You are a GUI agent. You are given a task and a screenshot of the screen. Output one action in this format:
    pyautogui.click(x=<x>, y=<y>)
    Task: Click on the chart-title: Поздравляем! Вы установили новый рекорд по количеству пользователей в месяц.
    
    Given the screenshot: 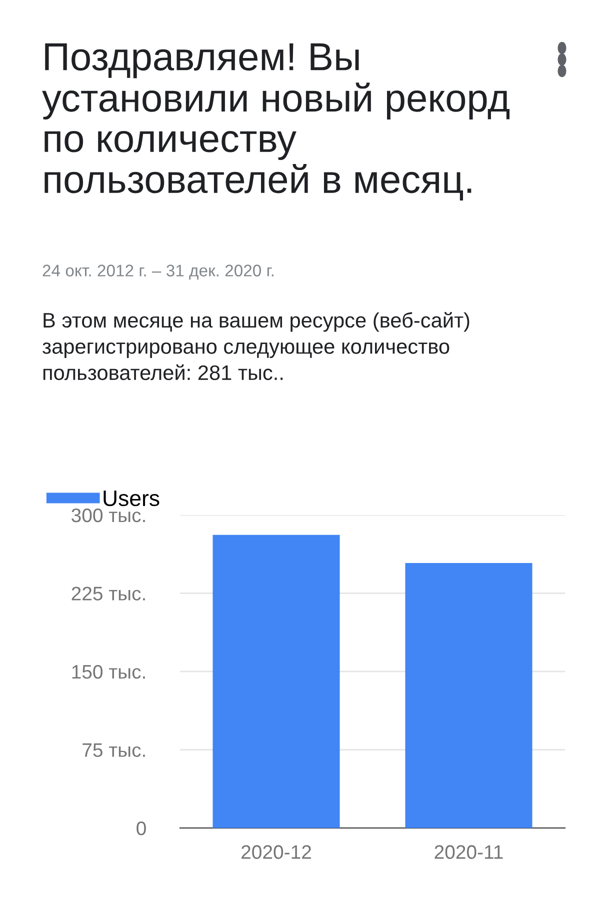 What is the action you would take?
    pyautogui.click(x=276, y=122)
    